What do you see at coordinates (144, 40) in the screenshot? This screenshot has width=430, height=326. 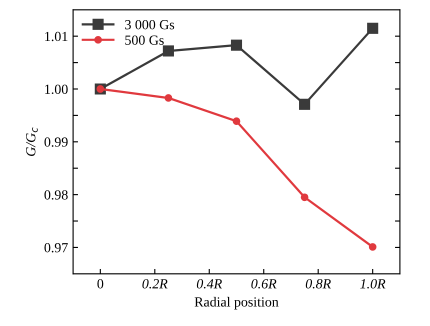 I see `legend-label: 500 Gs` at bounding box center [144, 40].